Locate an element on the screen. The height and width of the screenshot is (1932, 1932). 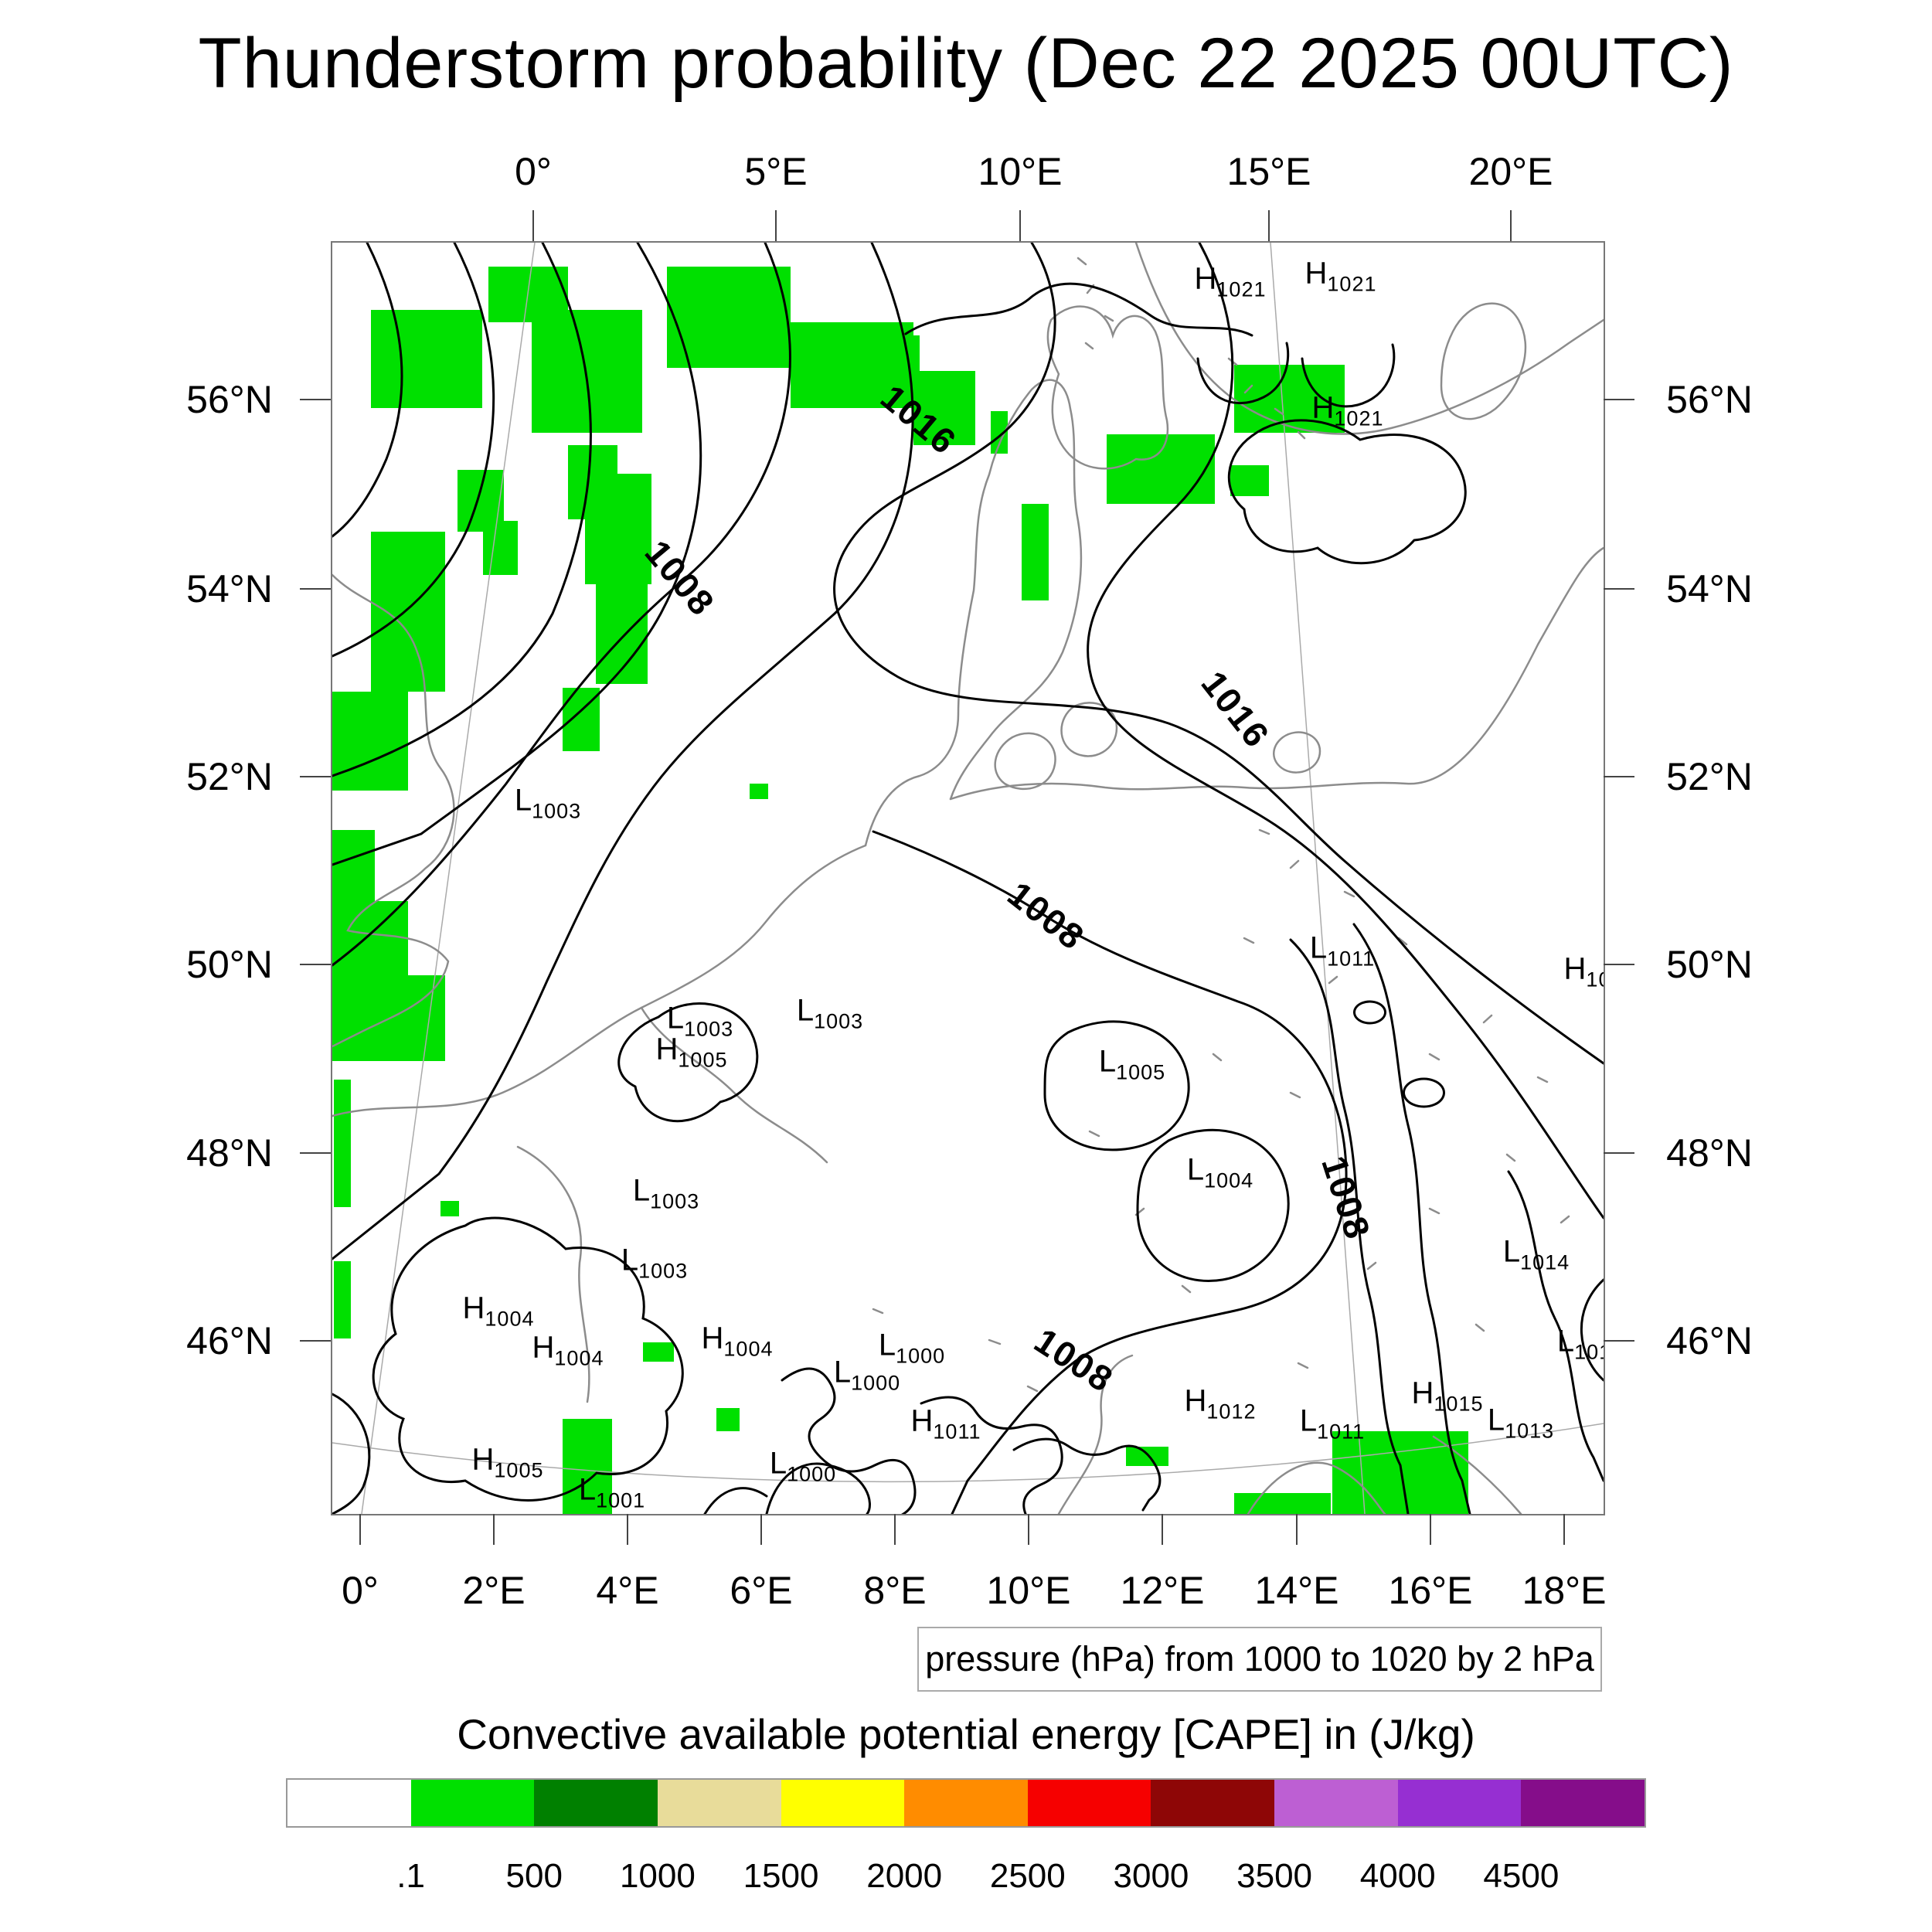
pressure-center-label: L1004 is located at coordinates (1220, 1172).